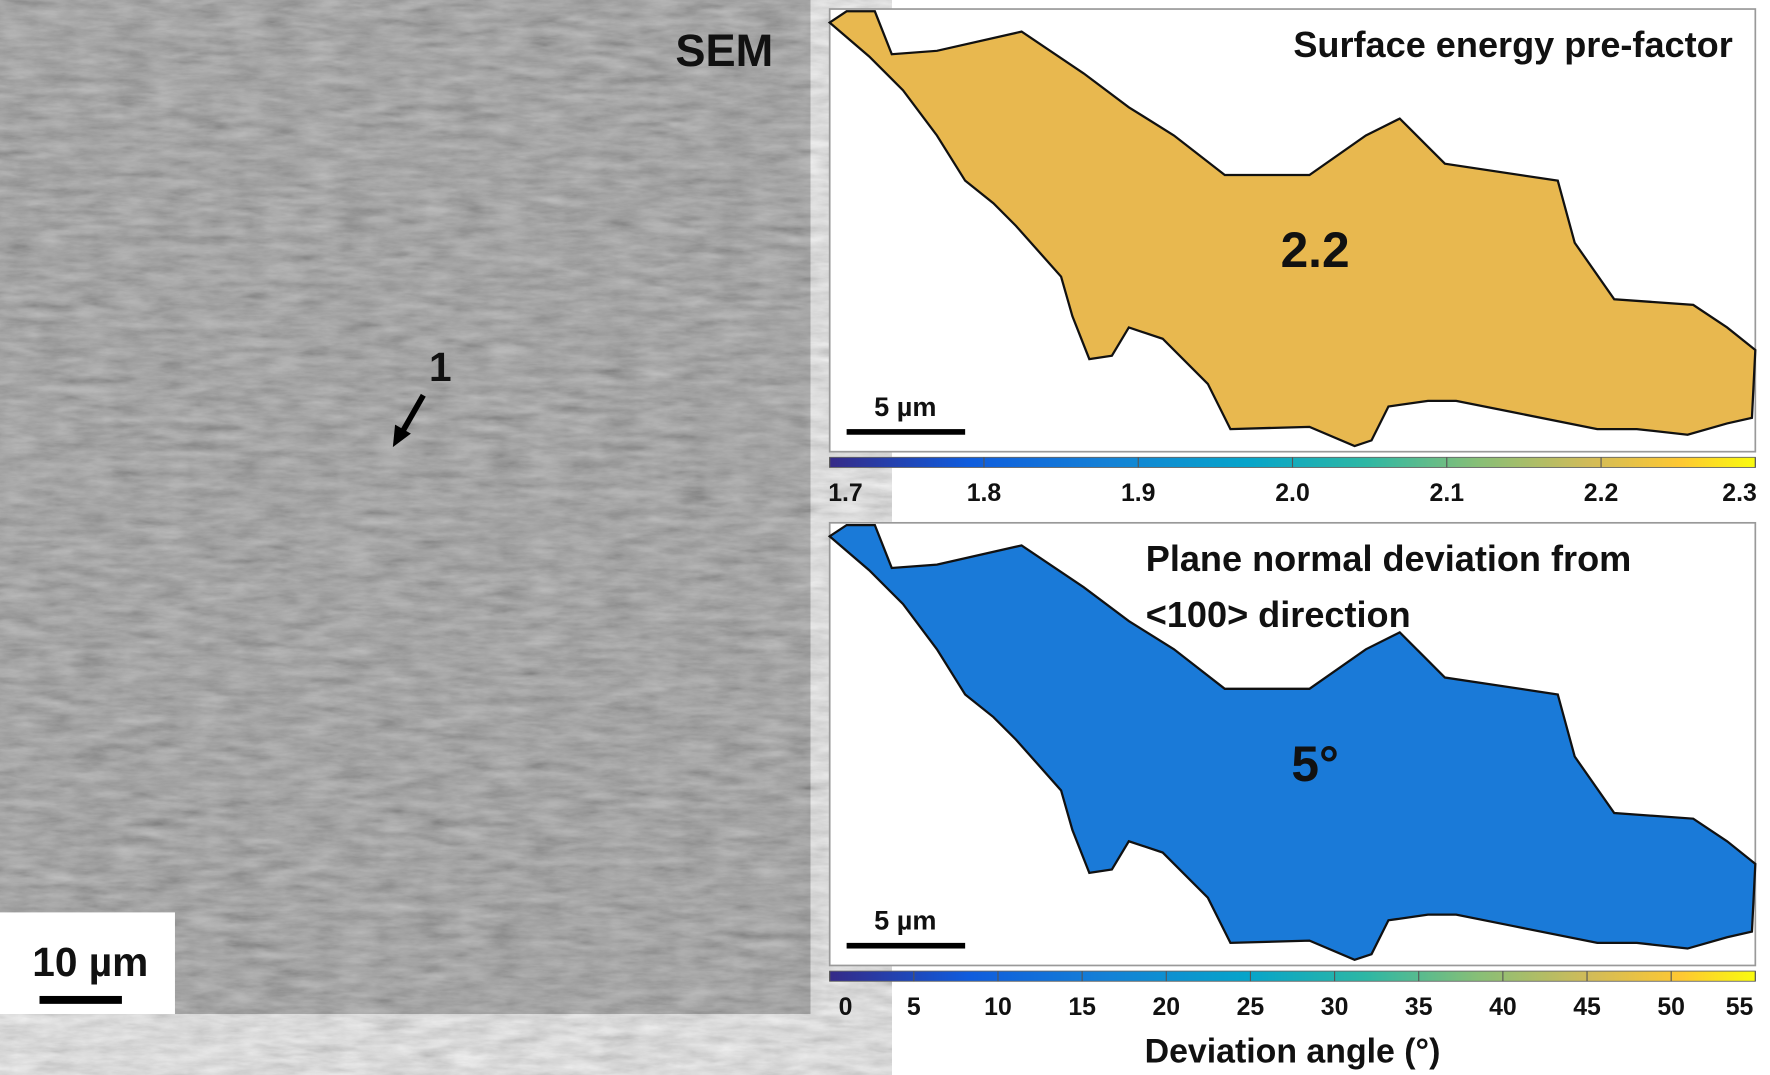  Describe the element at coordinates (1292, 493) in the screenshot. I see `colorbar-tick-label: 2.0` at that location.